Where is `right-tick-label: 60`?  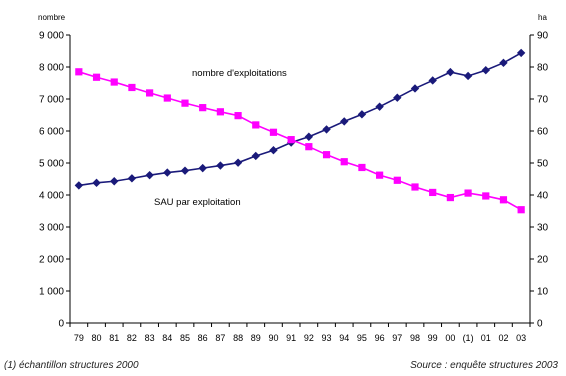 right-tick-label: 60 is located at coordinates (543, 132).